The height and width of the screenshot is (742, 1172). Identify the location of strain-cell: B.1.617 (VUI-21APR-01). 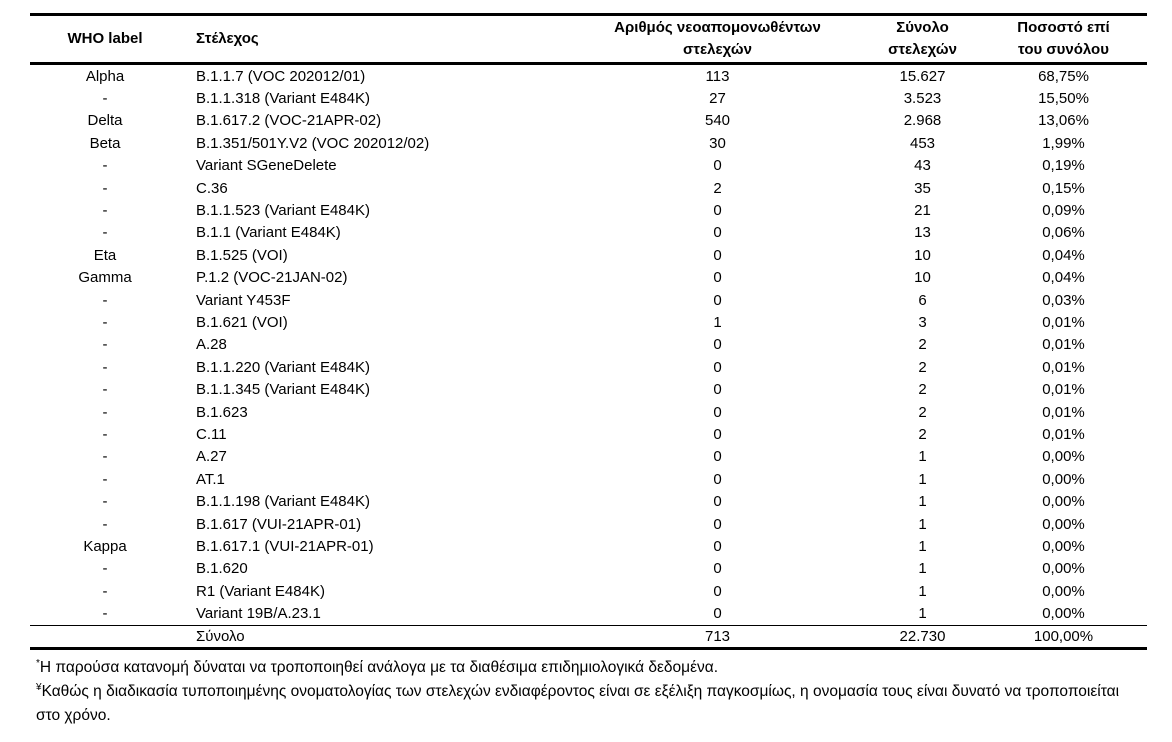
(279, 524).